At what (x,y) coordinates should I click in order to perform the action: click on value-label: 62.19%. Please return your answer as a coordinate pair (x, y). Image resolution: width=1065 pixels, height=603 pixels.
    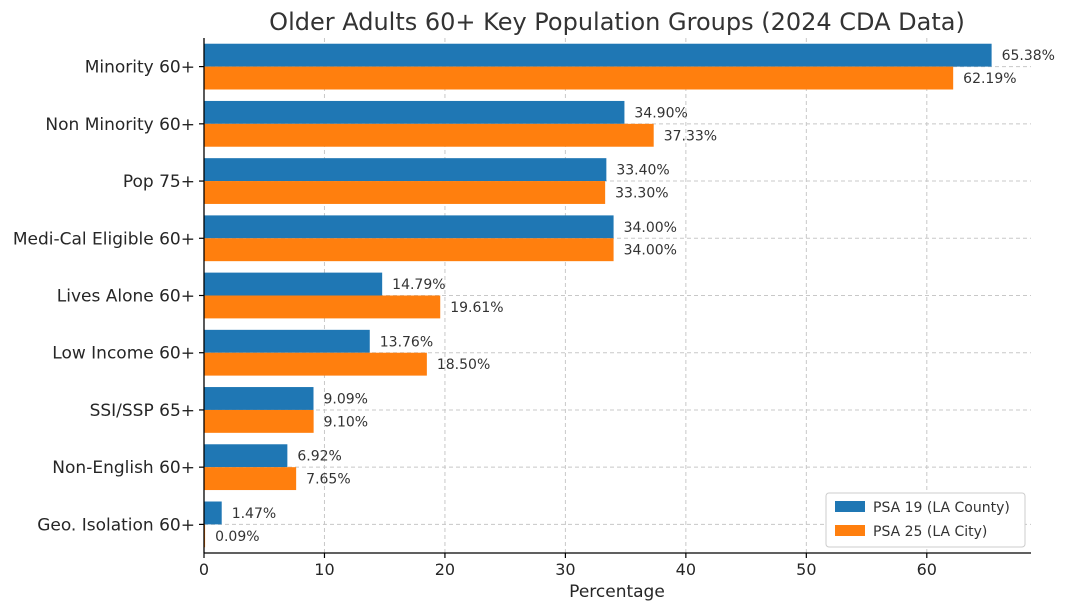
    Looking at the image, I should click on (989, 79).